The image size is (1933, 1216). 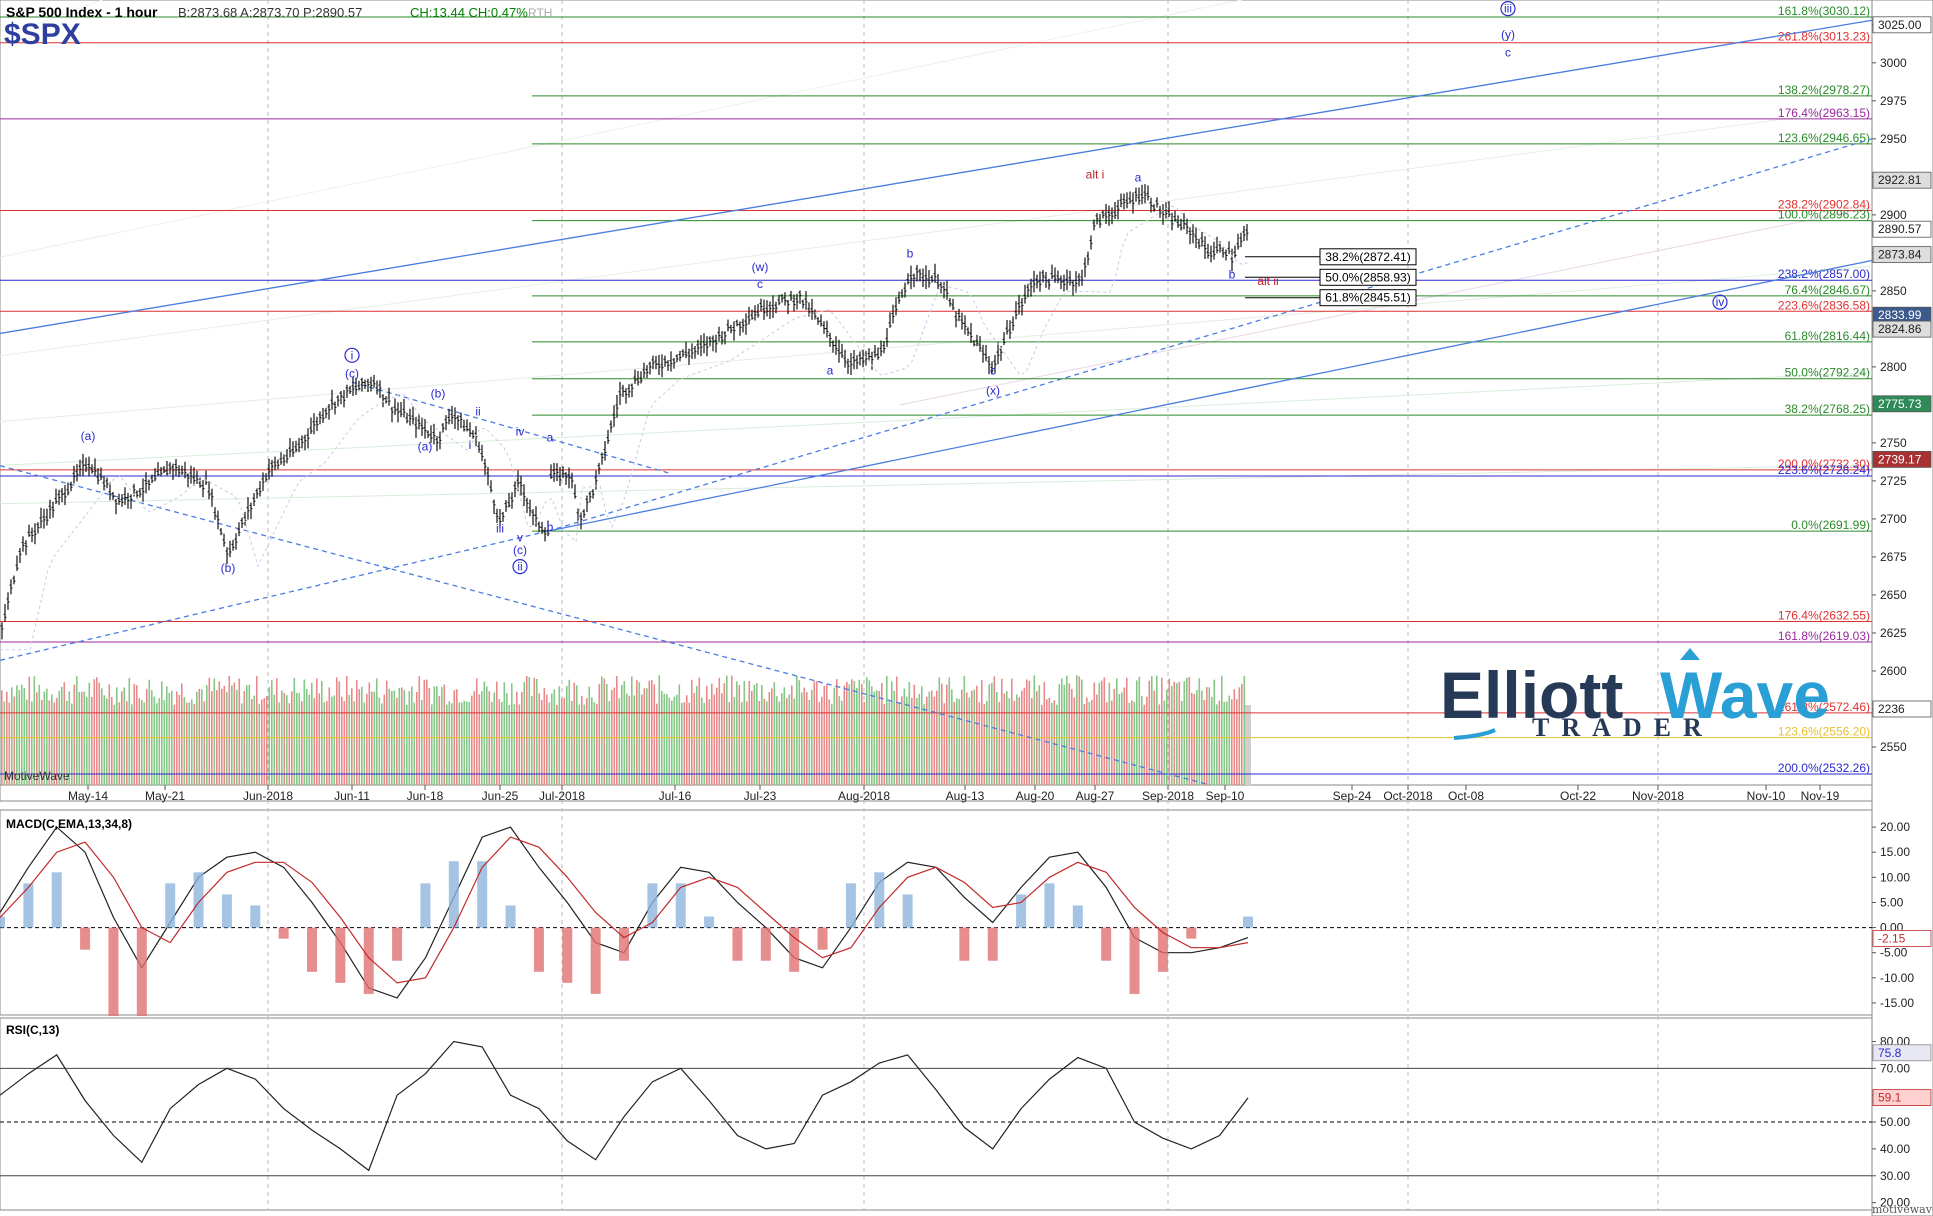 What do you see at coordinates (1824, 707) in the screenshot?
I see `fib-label: 161.8%(2572.46)` at bounding box center [1824, 707].